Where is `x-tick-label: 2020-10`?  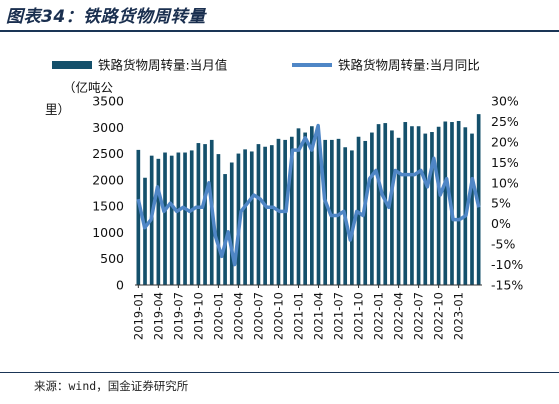 x-tick-label: 2020-10 is located at coordinates (278, 316).